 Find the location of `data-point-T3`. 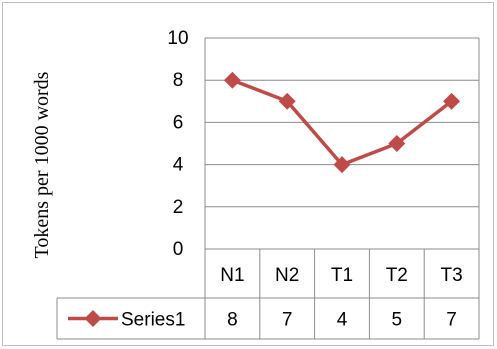

data-point-T3 is located at coordinates (452, 101).